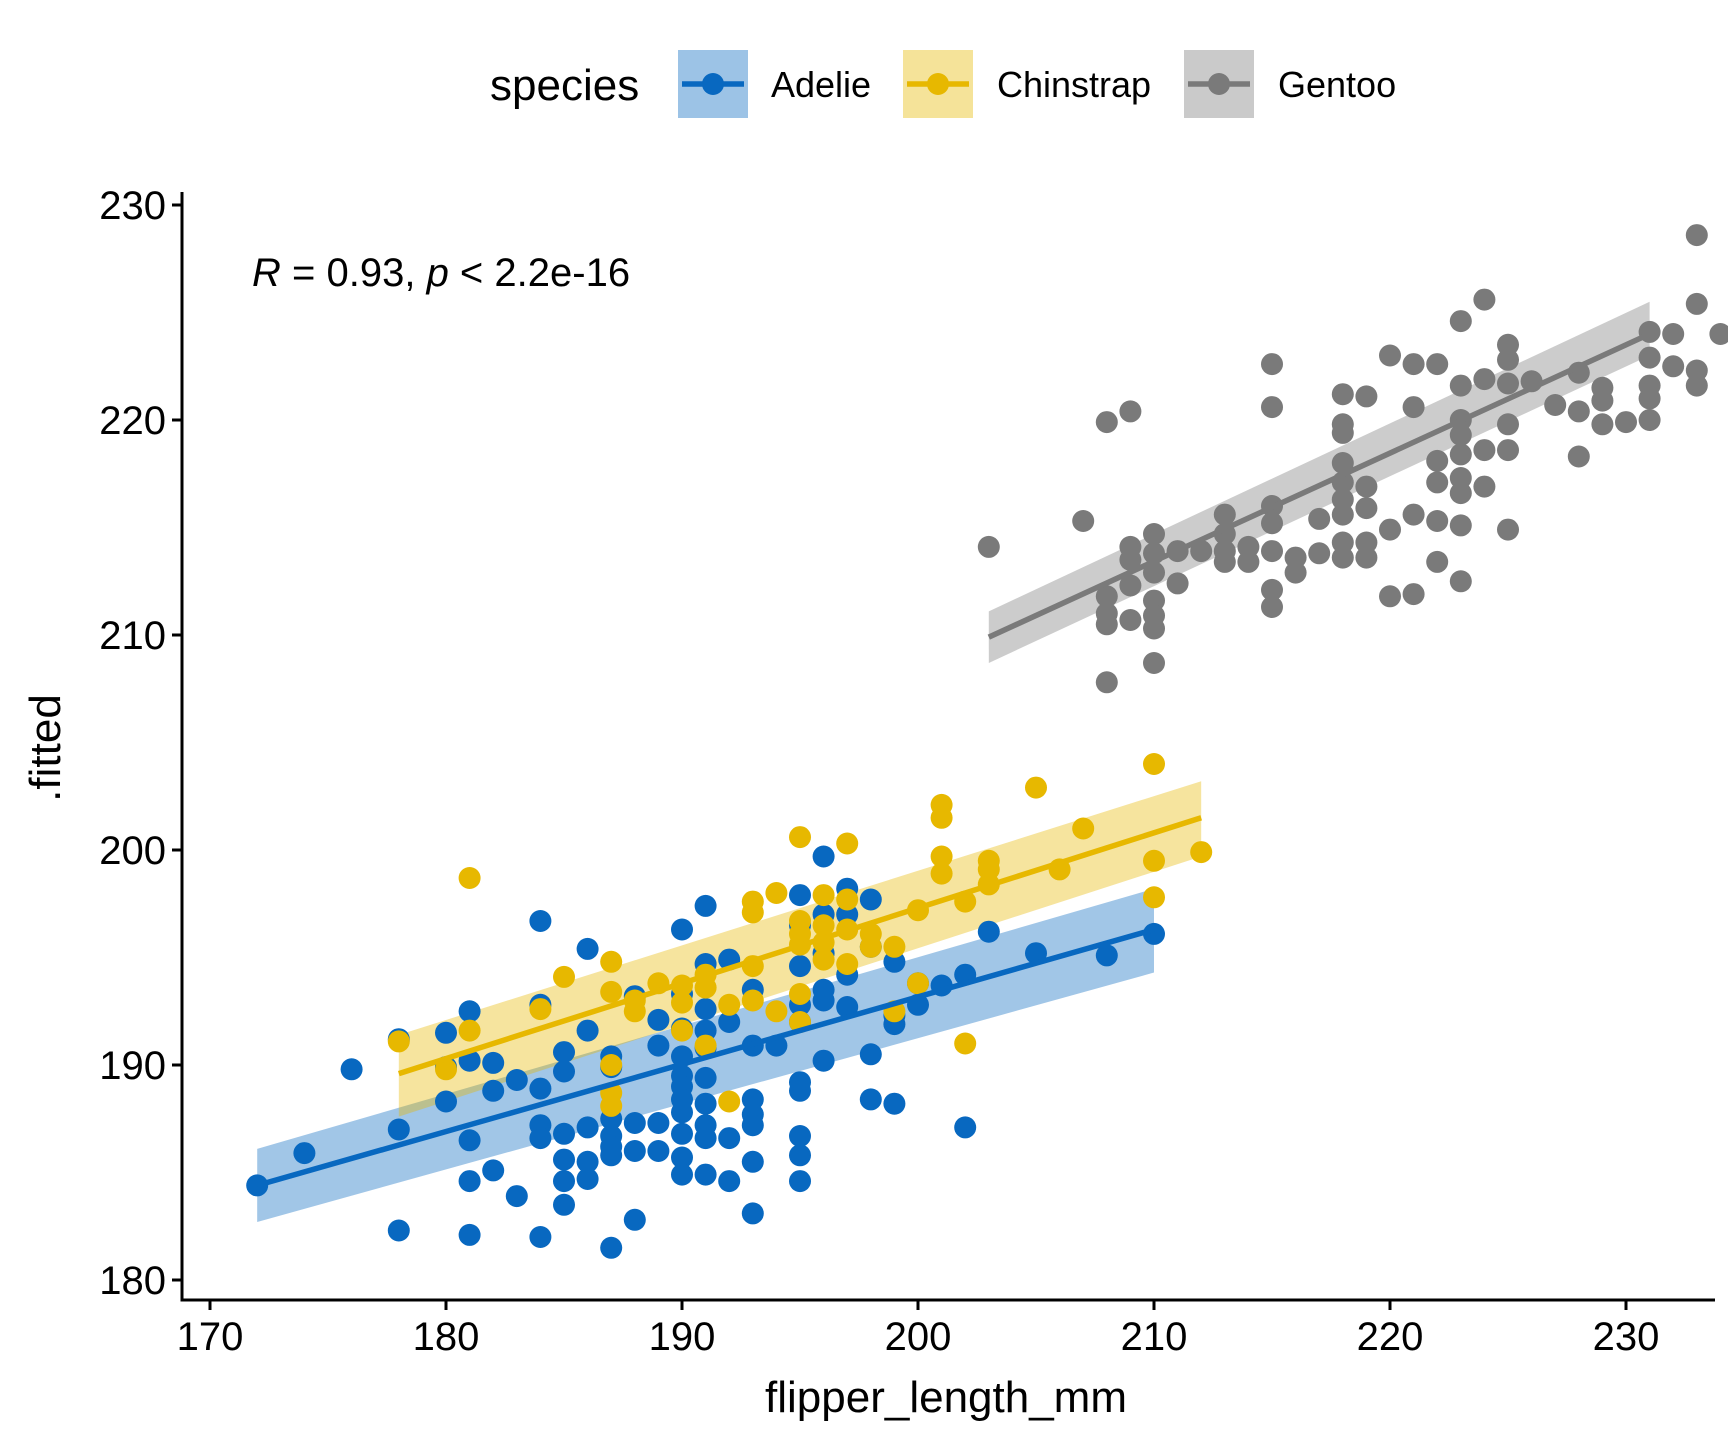 The image size is (1728, 1440). I want to click on y-tick-label: 230, so click(132, 206).